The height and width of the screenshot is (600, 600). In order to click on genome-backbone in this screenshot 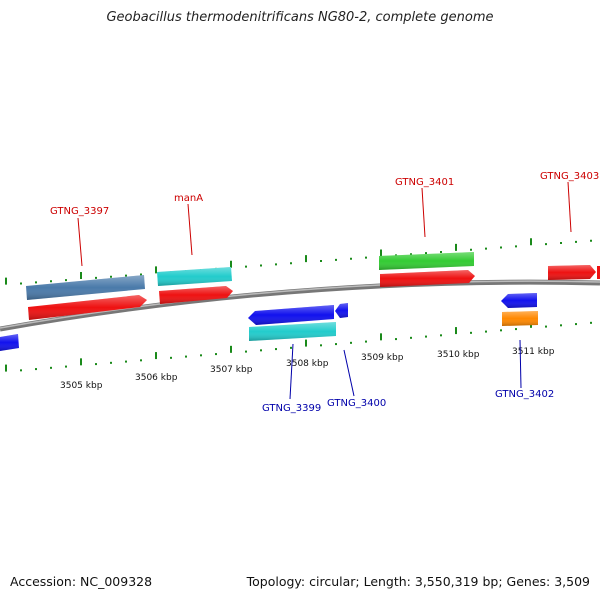, I will do `click(300, 305)`.